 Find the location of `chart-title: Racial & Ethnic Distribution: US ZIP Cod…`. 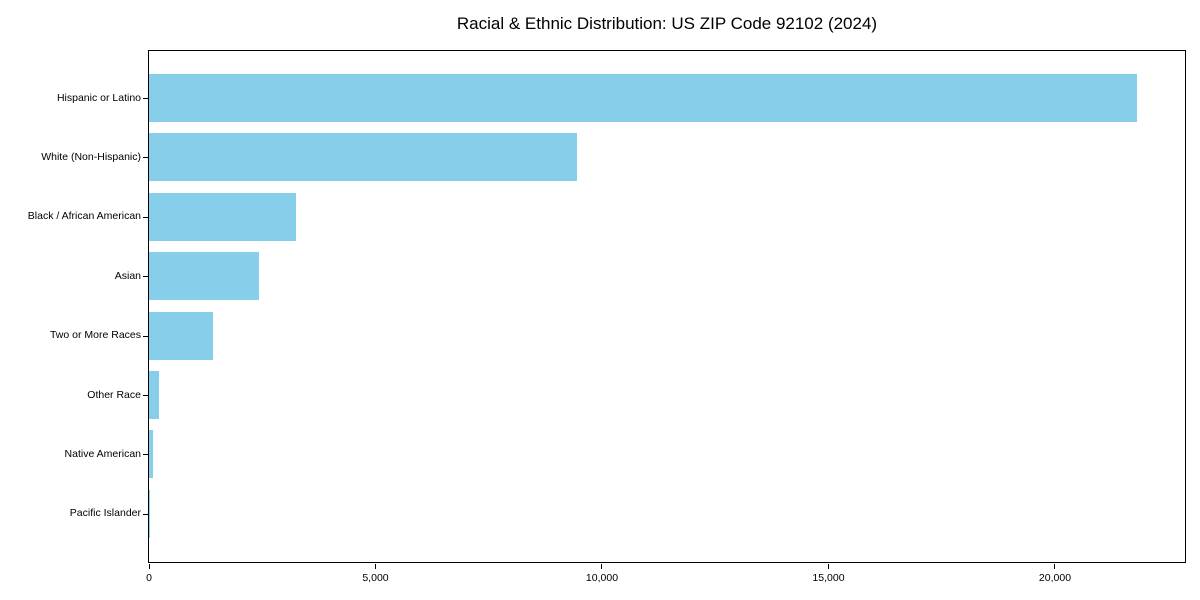

chart-title: Racial & Ethnic Distribution: US ZIP Cod… is located at coordinates (667, 23).